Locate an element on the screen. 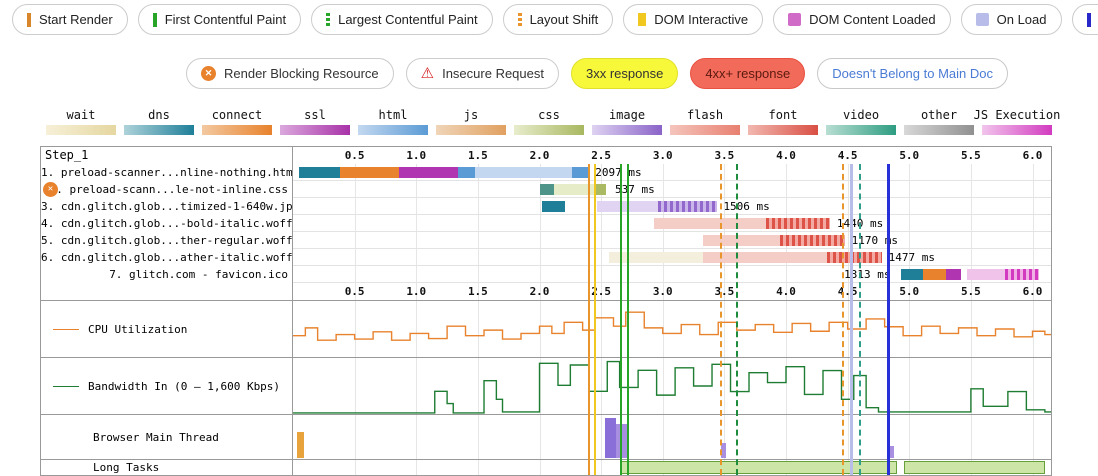 This screenshot has width=1098, height=476. legend-label: DOM Interactive is located at coordinates (701, 19).